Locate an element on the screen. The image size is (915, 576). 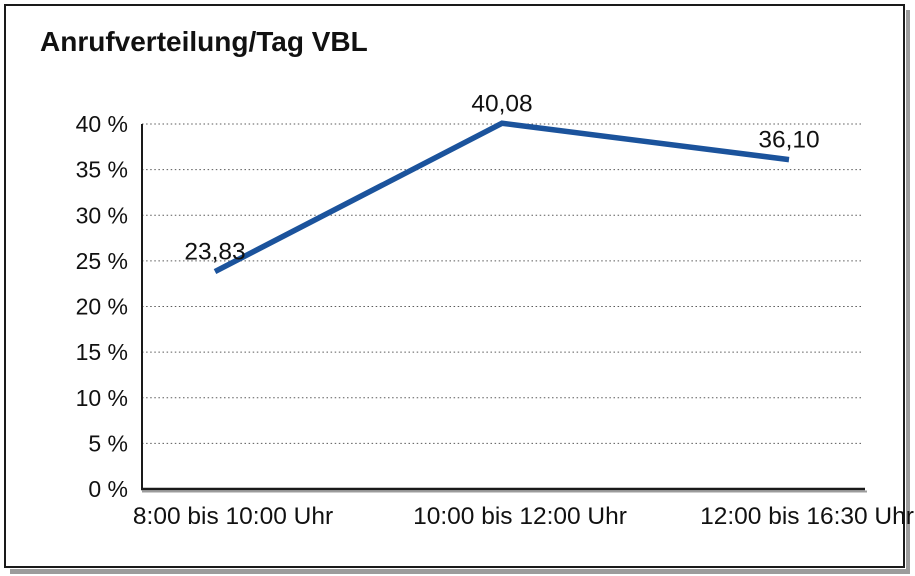
x-axis-category-label: 10:00 bis 12:00 Uhr is located at coordinates (520, 516).